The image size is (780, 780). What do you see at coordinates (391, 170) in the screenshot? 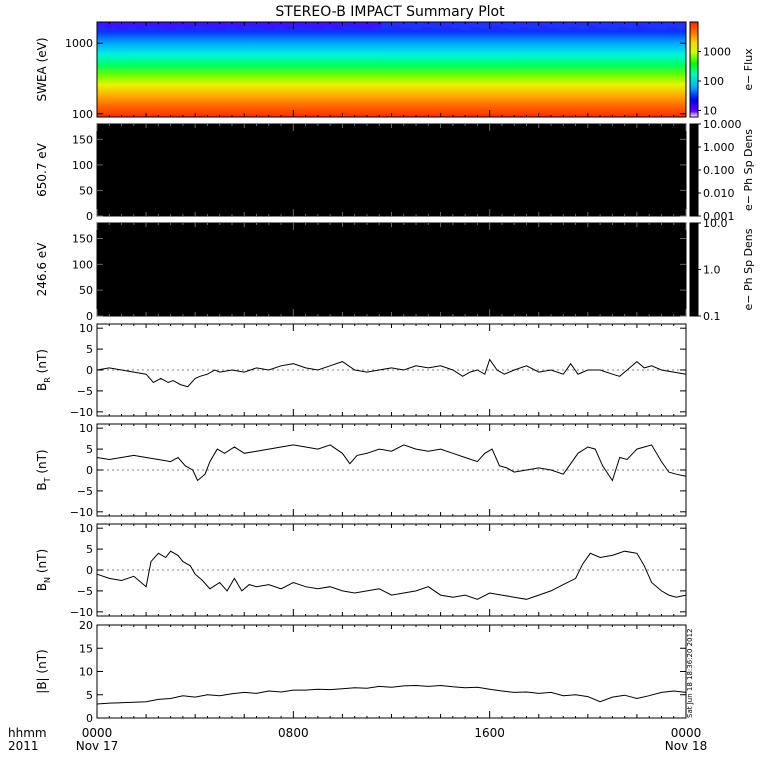
I see `pitch-angle-map` at bounding box center [391, 170].